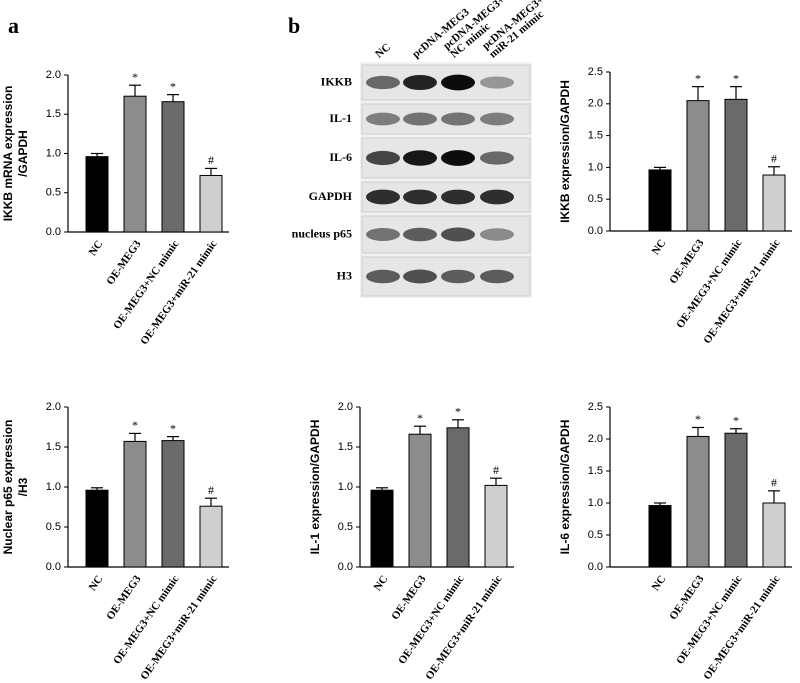 Image resolution: width=800 pixels, height=683 pixels. What do you see at coordinates (565, 151) in the screenshot?
I see `y-axis-label-line: IKKB expression/GAPDH` at bounding box center [565, 151].